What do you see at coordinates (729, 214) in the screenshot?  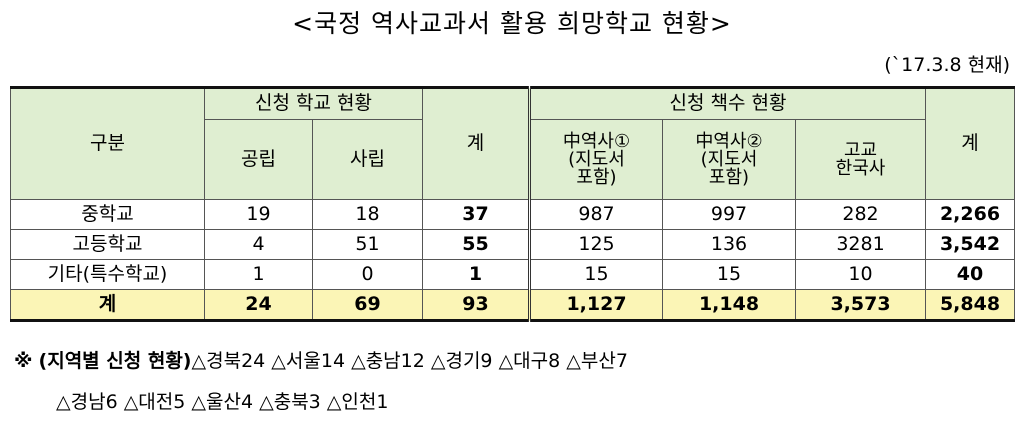 I see `cell-book2: 997` at bounding box center [729, 214].